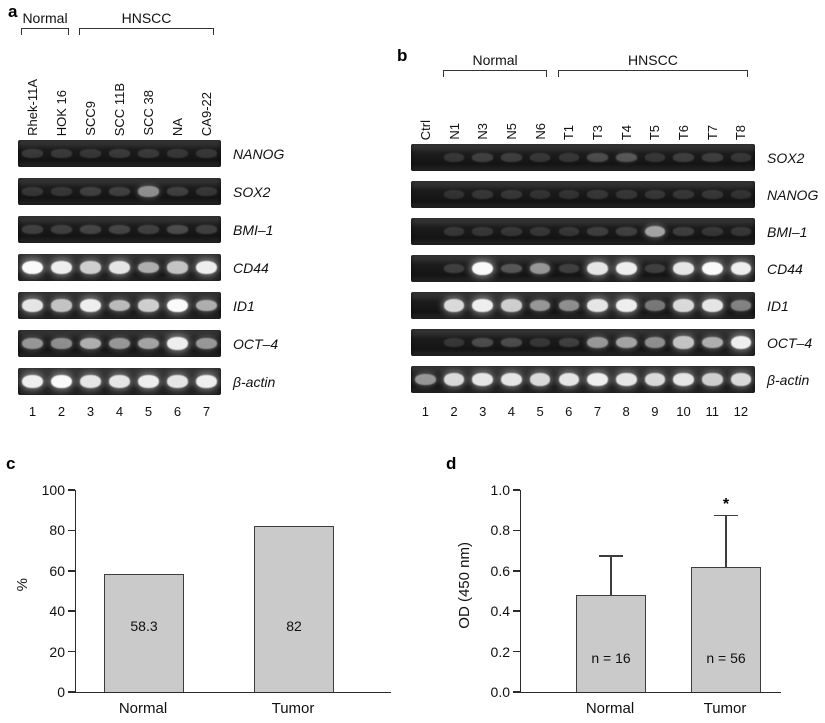 The image size is (825, 723). I want to click on panel-d-letter: d, so click(451, 463).